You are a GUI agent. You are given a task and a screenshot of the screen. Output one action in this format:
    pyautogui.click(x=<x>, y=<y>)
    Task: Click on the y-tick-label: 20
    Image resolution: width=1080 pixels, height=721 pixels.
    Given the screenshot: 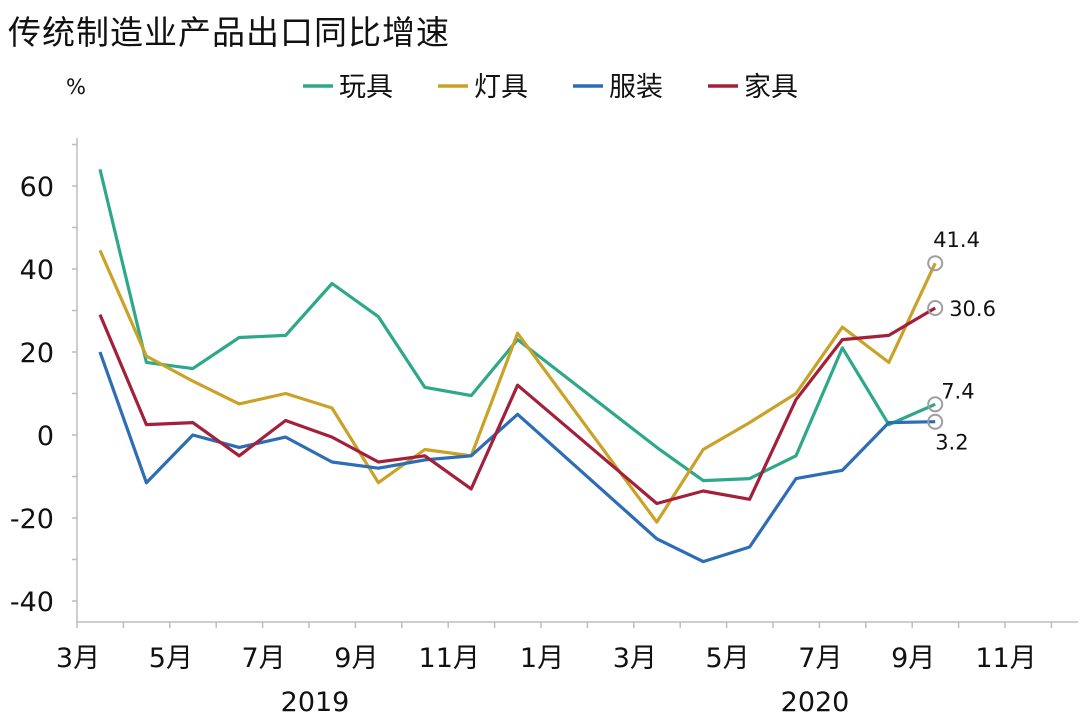 What is the action you would take?
    pyautogui.click(x=37, y=353)
    